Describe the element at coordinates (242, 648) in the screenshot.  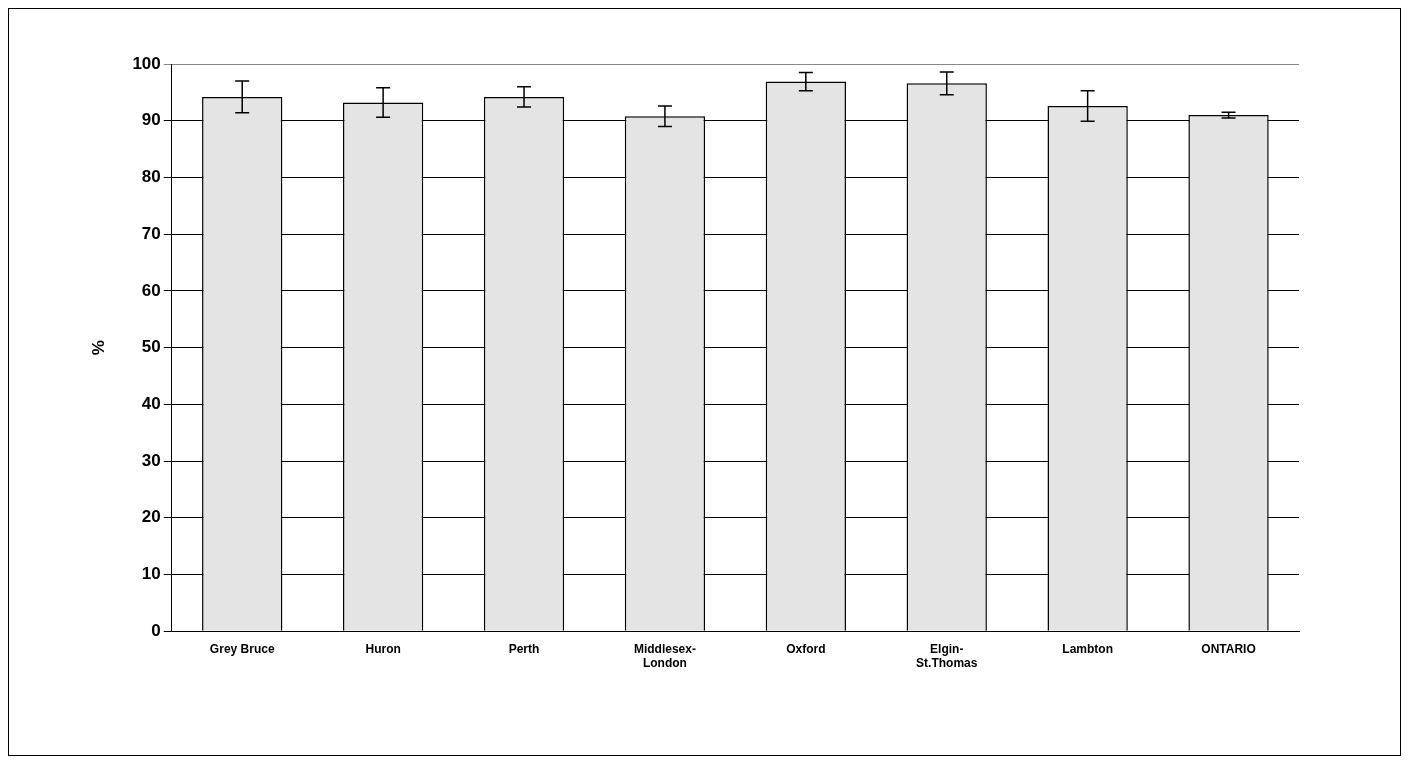
I see `x-tick-label: Grey Bruce` at that location.